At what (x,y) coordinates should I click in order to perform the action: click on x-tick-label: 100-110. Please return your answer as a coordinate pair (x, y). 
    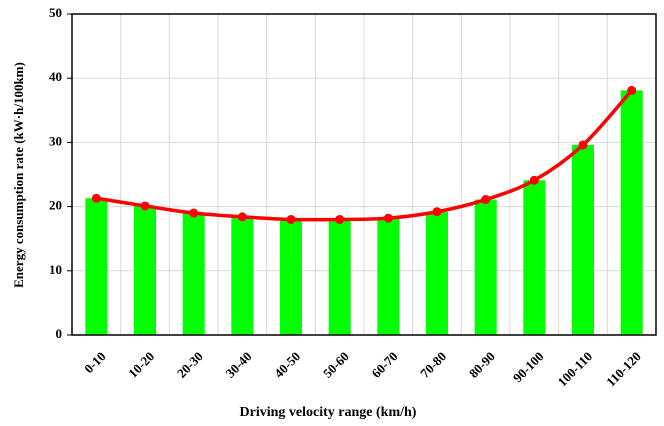
    Looking at the image, I should click on (574, 369).